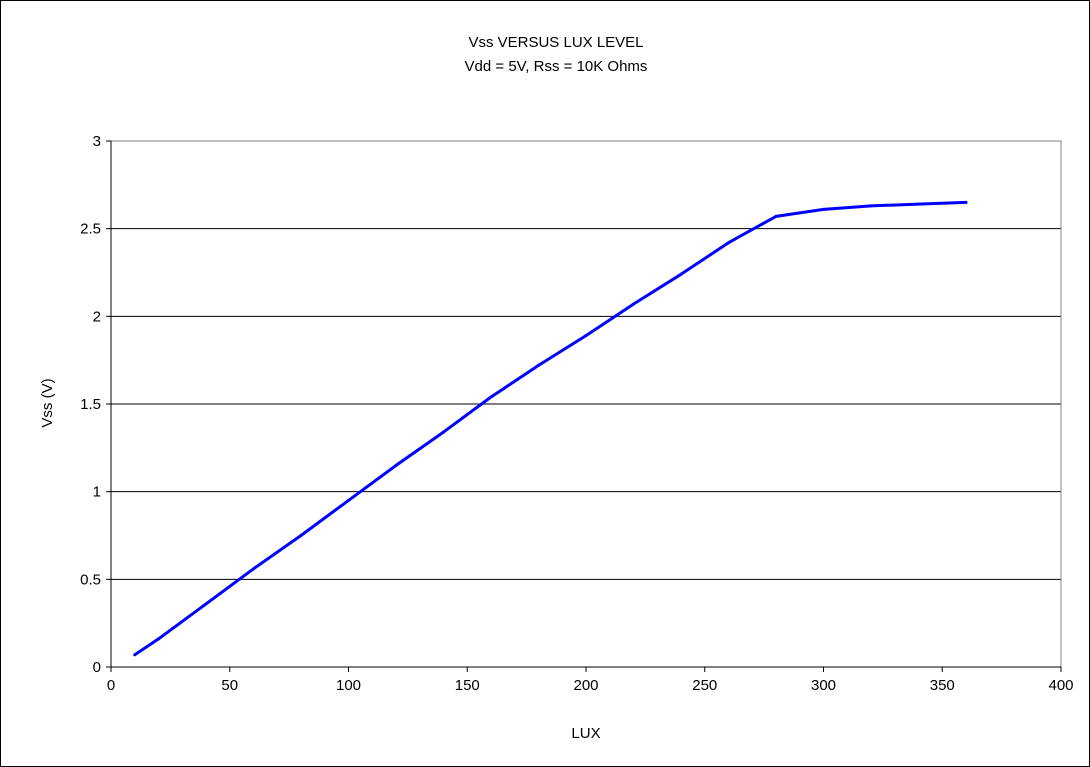 The width and height of the screenshot is (1090, 767). I want to click on y-tick-label: 1, so click(97, 492).